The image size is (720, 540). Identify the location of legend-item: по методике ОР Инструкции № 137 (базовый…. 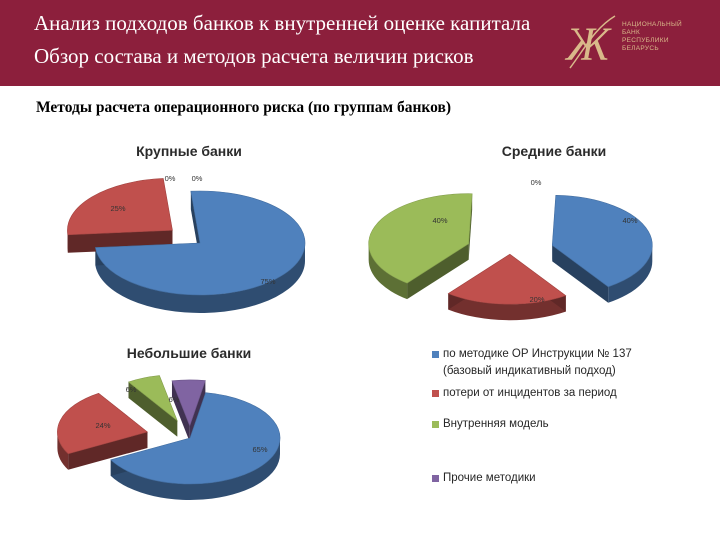
(542, 362).